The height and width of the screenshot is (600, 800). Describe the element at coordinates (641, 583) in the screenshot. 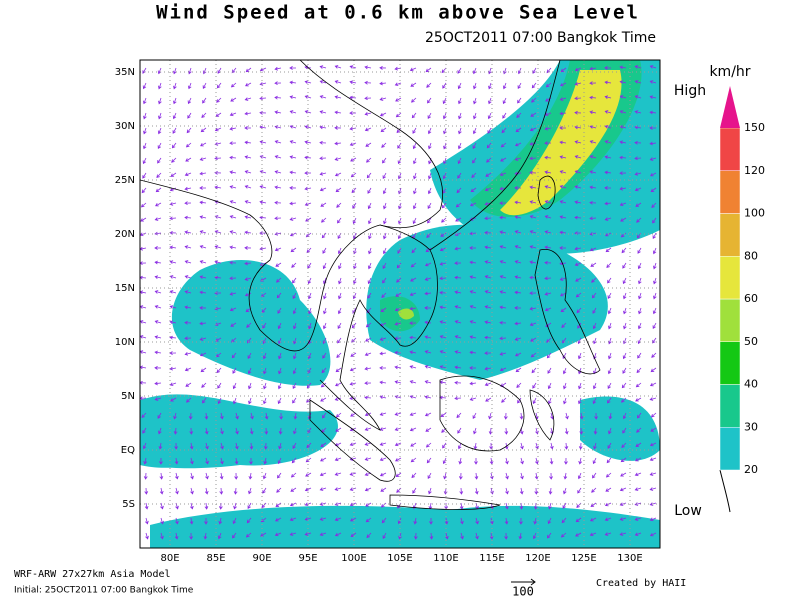

I see `footer-credit: Created by HAII` at that location.